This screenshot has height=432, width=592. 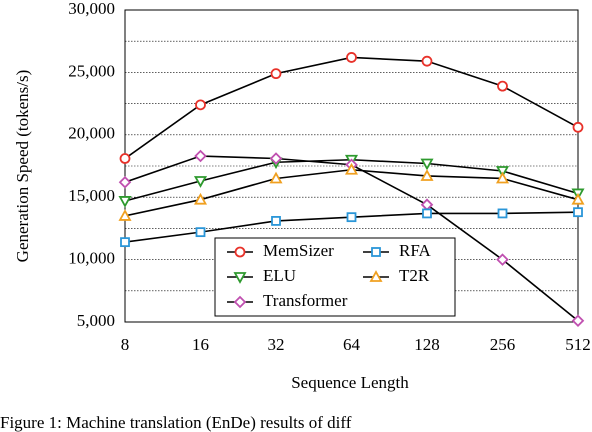 I want to click on series-line, so click(x=351, y=192).